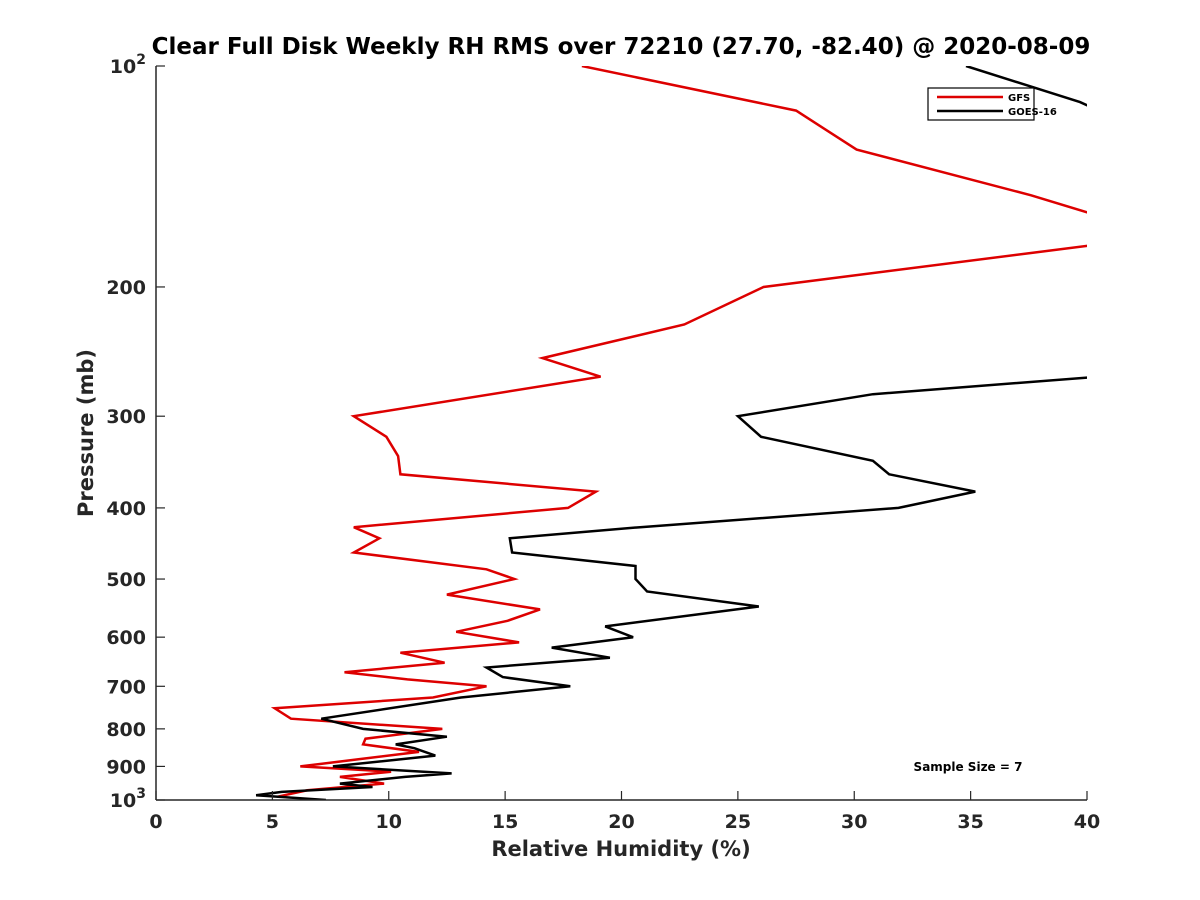  I want to click on x-tick-label: 20, so click(621, 822).